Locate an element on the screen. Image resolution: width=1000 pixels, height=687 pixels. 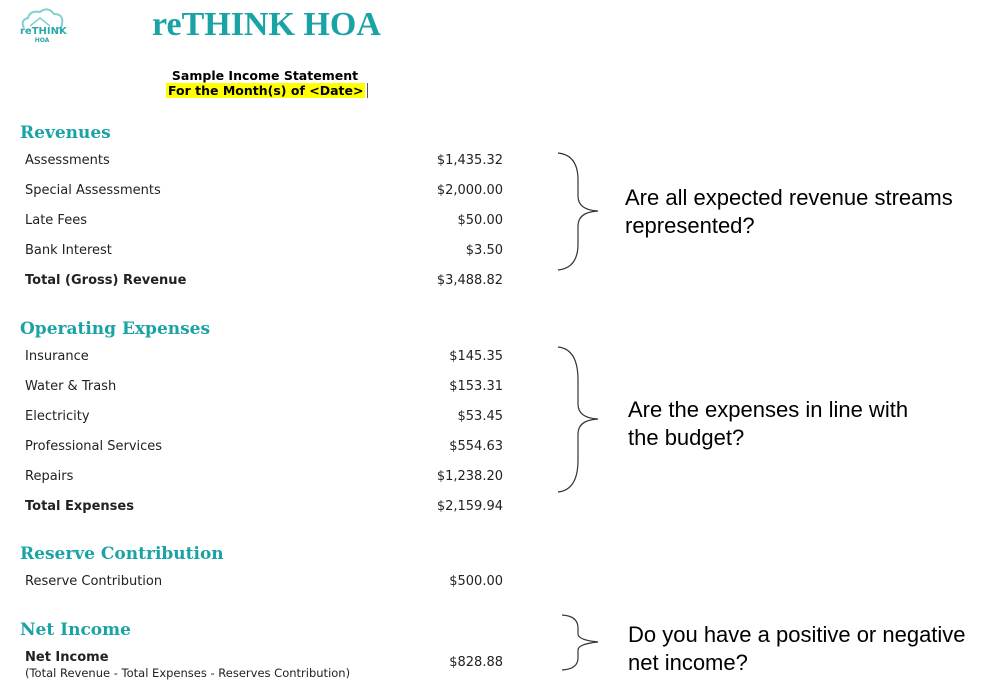
expense-value: $1,238.20 is located at coordinates (469, 476).